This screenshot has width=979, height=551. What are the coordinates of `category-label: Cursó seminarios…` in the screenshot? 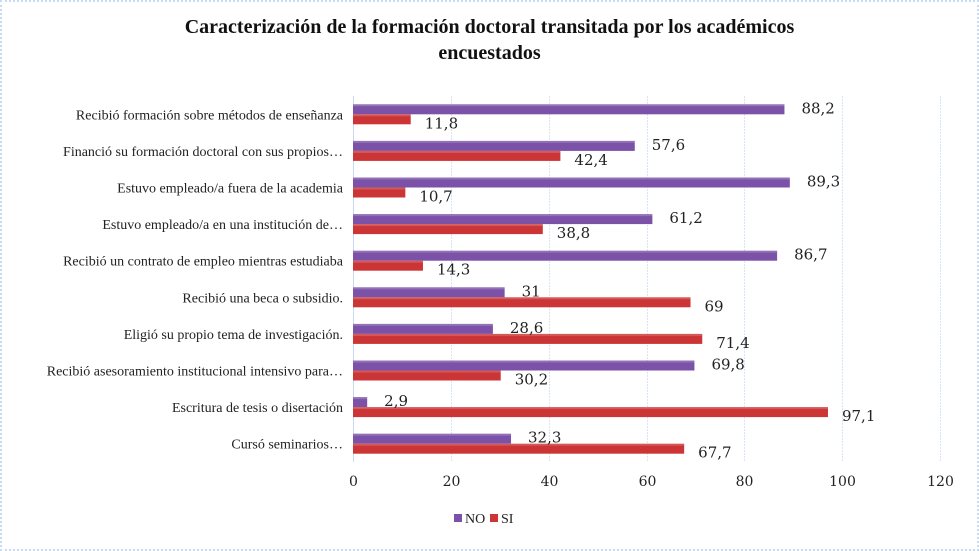 It's located at (287, 445).